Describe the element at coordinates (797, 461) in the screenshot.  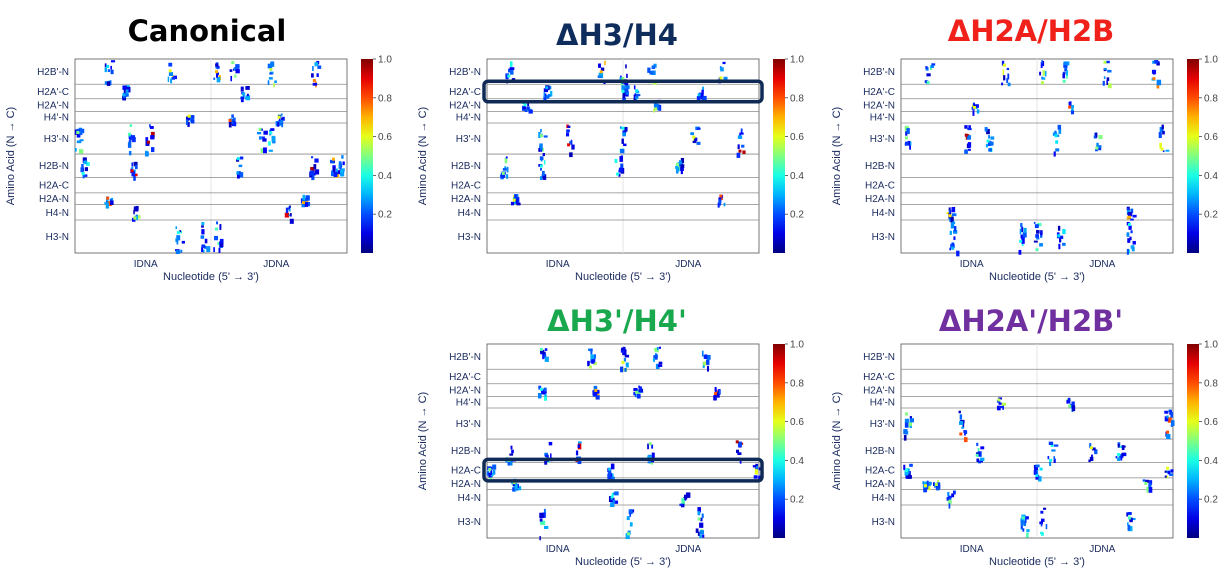
I see `colorbar-tick-label: 0.4` at that location.